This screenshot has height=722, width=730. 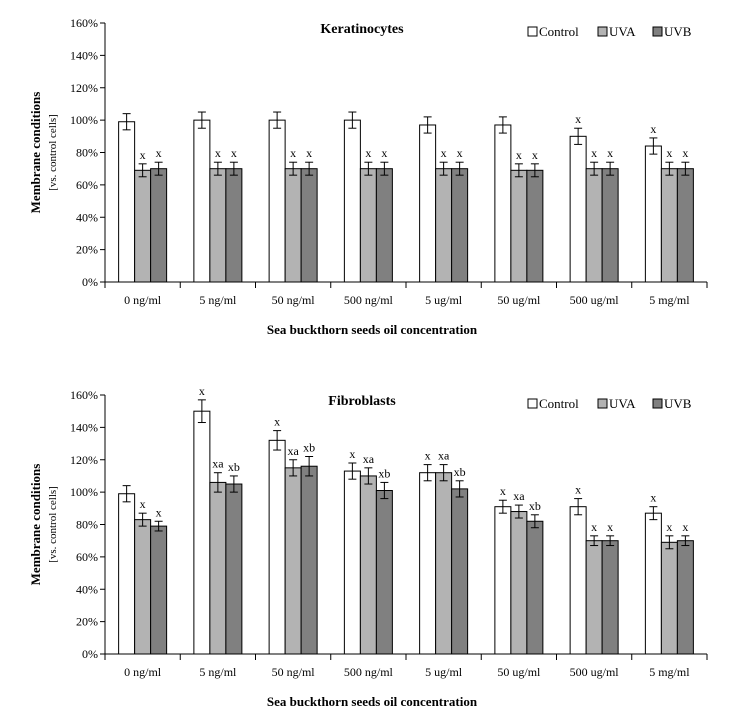 What do you see at coordinates (84, 55) in the screenshot?
I see `y-tick-label: 140%` at bounding box center [84, 55].